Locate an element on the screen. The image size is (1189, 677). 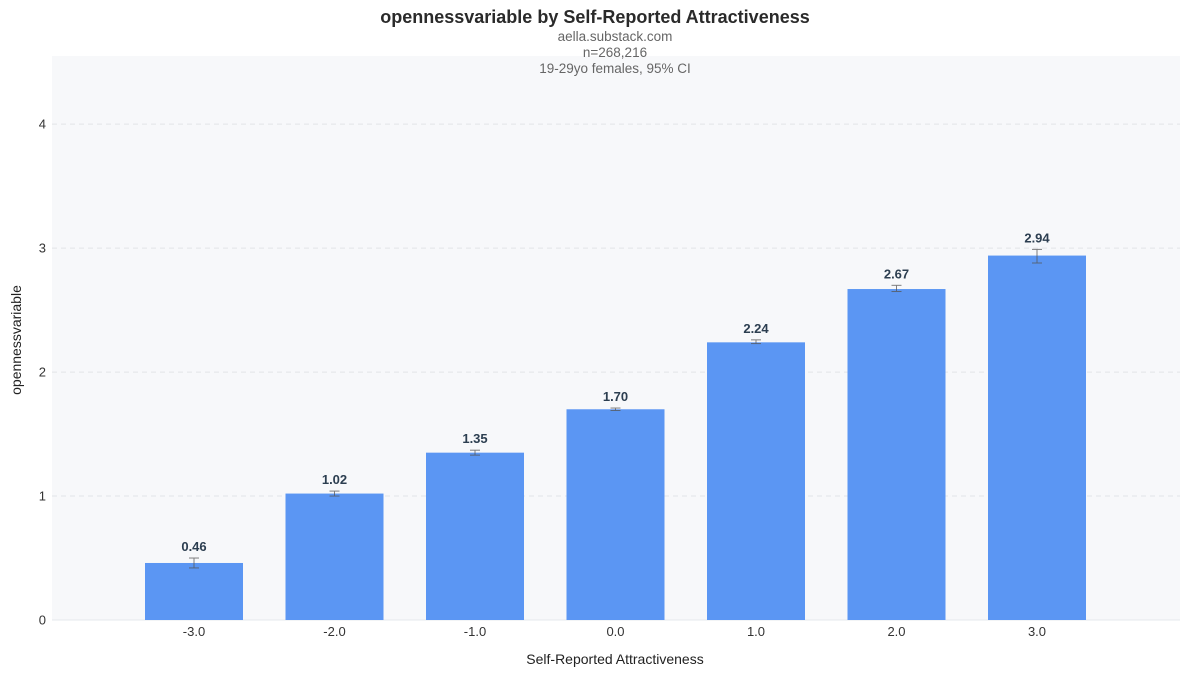
y-tick-label: 2 is located at coordinates (42, 372).